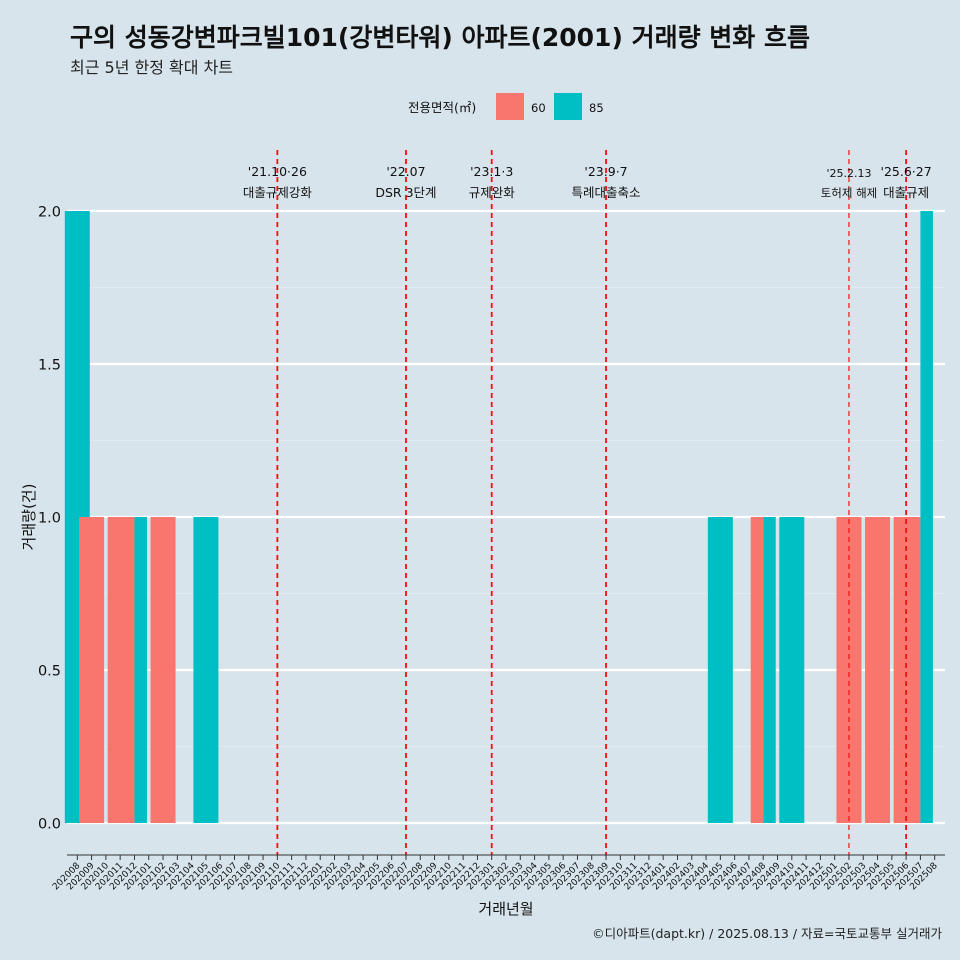 This screenshot has height=960, width=960. What do you see at coordinates (605, 171) in the screenshot?
I see `event-date-202309: '23.9·7` at bounding box center [605, 171].